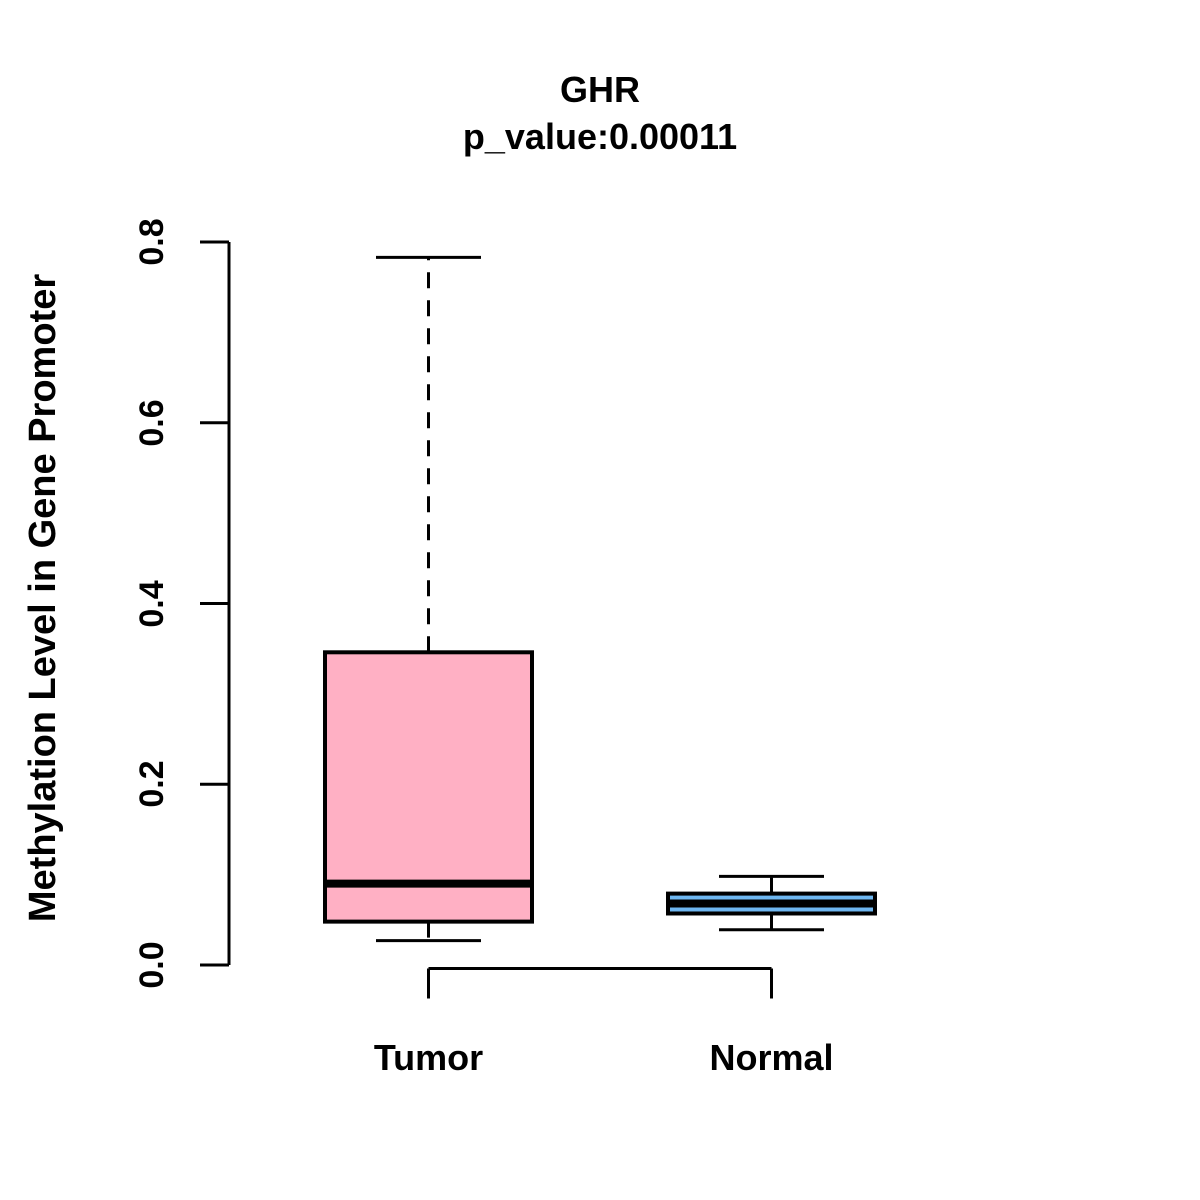 This screenshot has height=1200, width=1200. Describe the element at coordinates (771, 903) in the screenshot. I see `box-normal` at that location.